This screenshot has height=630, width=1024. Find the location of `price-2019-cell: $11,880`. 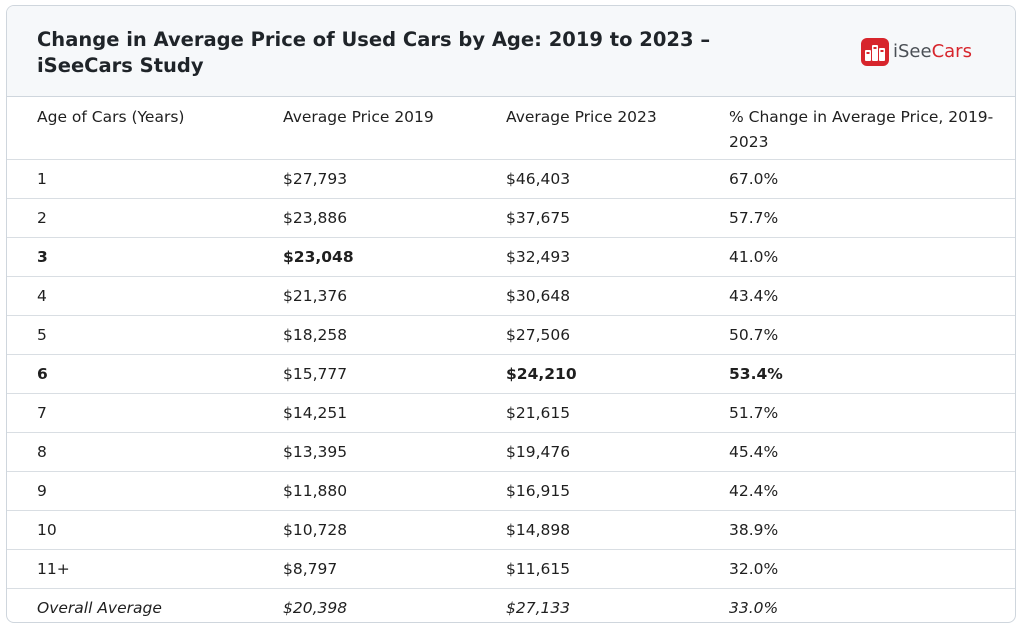

price-2019-cell: $11,880 is located at coordinates (364, 491).